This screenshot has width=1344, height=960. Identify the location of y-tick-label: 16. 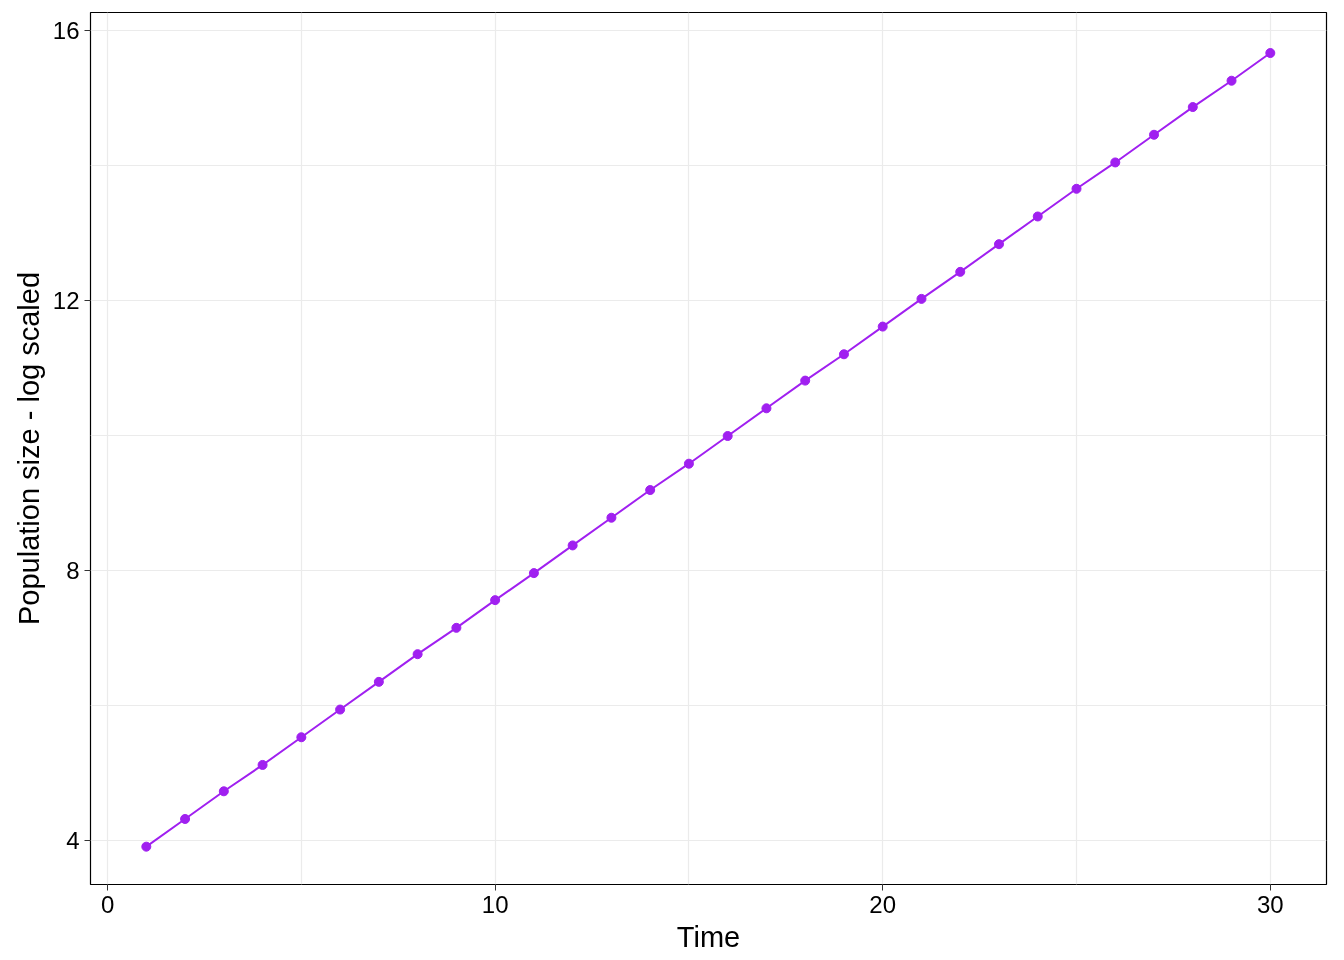
(66, 30).